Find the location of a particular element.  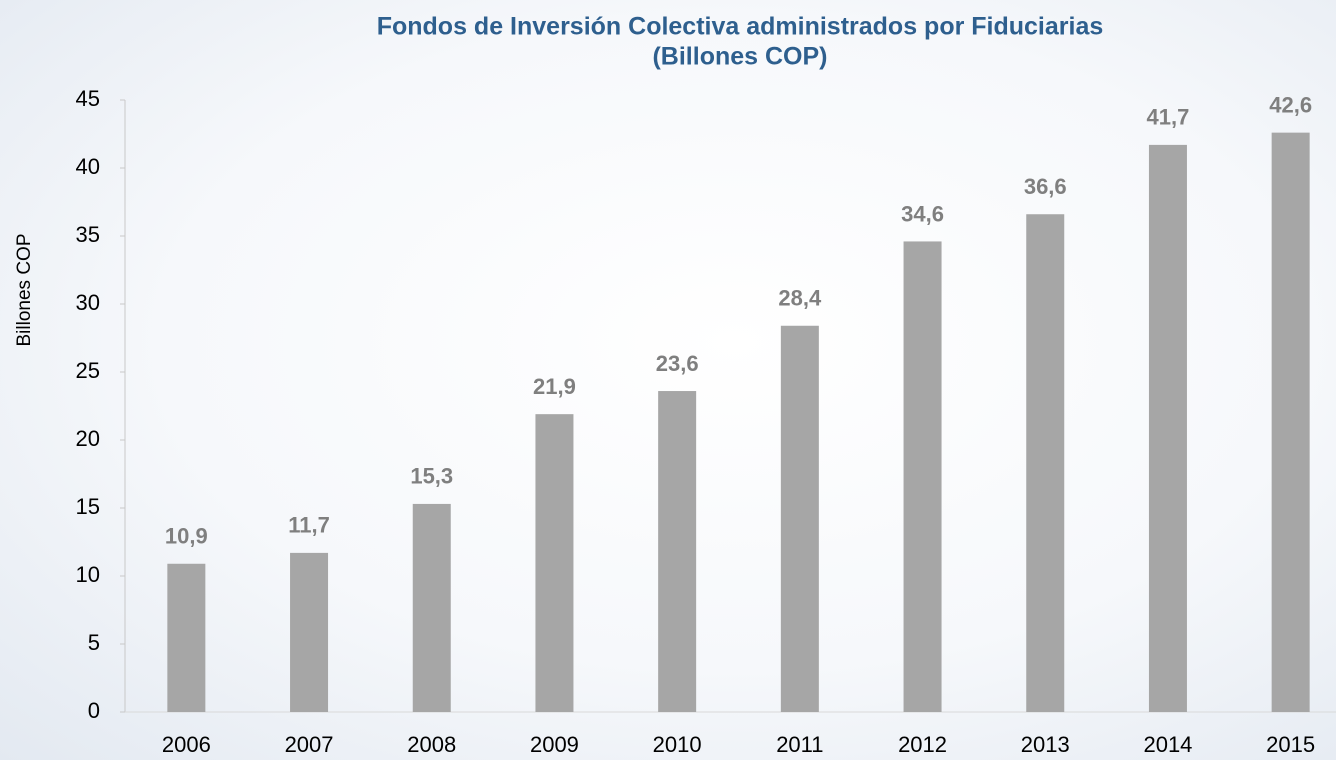

data-label: 23,6 is located at coordinates (677, 363).